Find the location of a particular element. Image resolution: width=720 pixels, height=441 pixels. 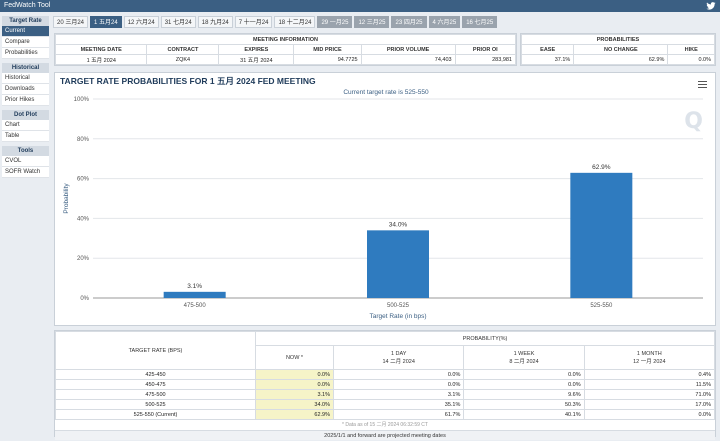

table-row: 500-525 34.0% 35.1% 50.3% 17.0% is located at coordinates (385, 404).